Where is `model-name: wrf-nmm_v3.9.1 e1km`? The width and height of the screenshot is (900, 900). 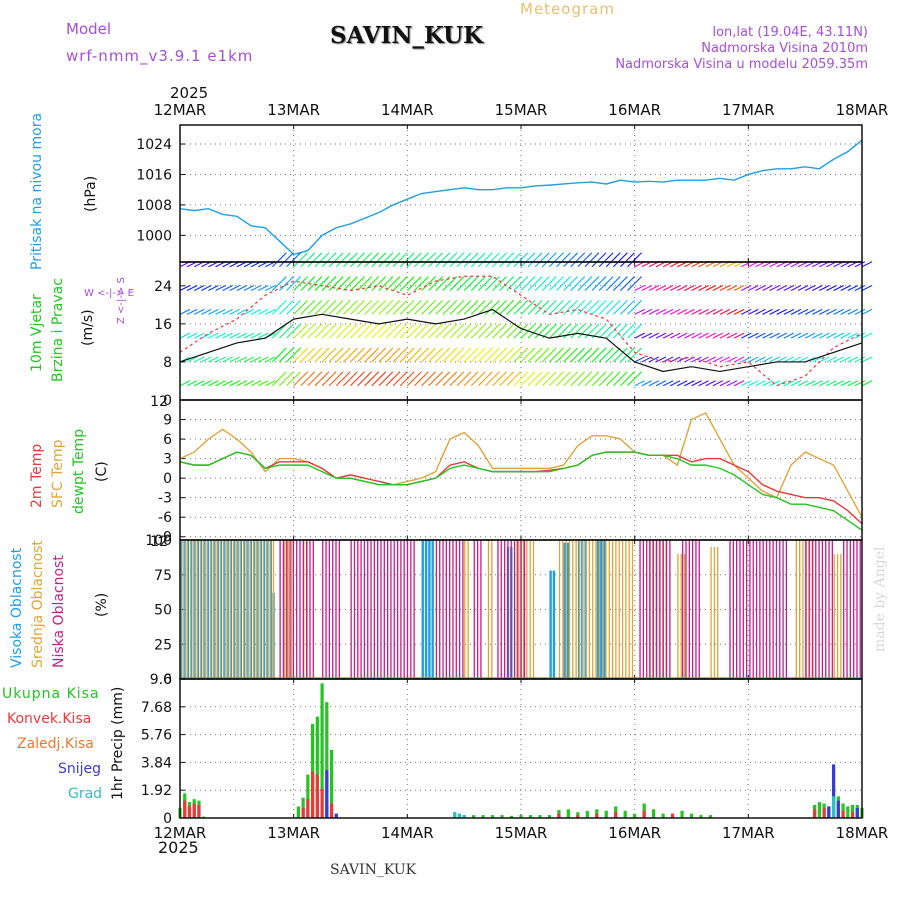 model-name: wrf-nmm_v3.9.1 e1km is located at coordinates (160, 56).